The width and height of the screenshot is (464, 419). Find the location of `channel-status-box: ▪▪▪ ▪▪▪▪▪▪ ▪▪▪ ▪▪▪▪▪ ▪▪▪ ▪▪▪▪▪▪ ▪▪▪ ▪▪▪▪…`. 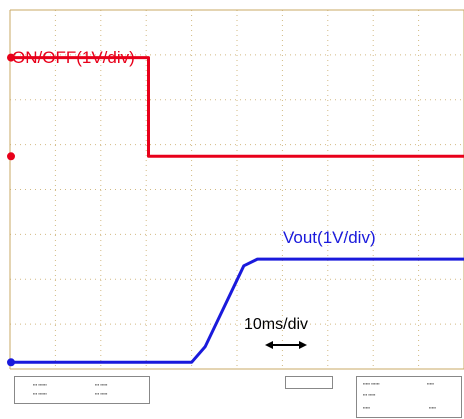

channel-status-box: ▪▪▪ ▪▪▪▪▪▪ ▪▪▪ ▪▪▪▪▪ ▪▪▪ ▪▪▪▪▪▪ ▪▪▪ ▪▪▪▪… is located at coordinates (82, 390).